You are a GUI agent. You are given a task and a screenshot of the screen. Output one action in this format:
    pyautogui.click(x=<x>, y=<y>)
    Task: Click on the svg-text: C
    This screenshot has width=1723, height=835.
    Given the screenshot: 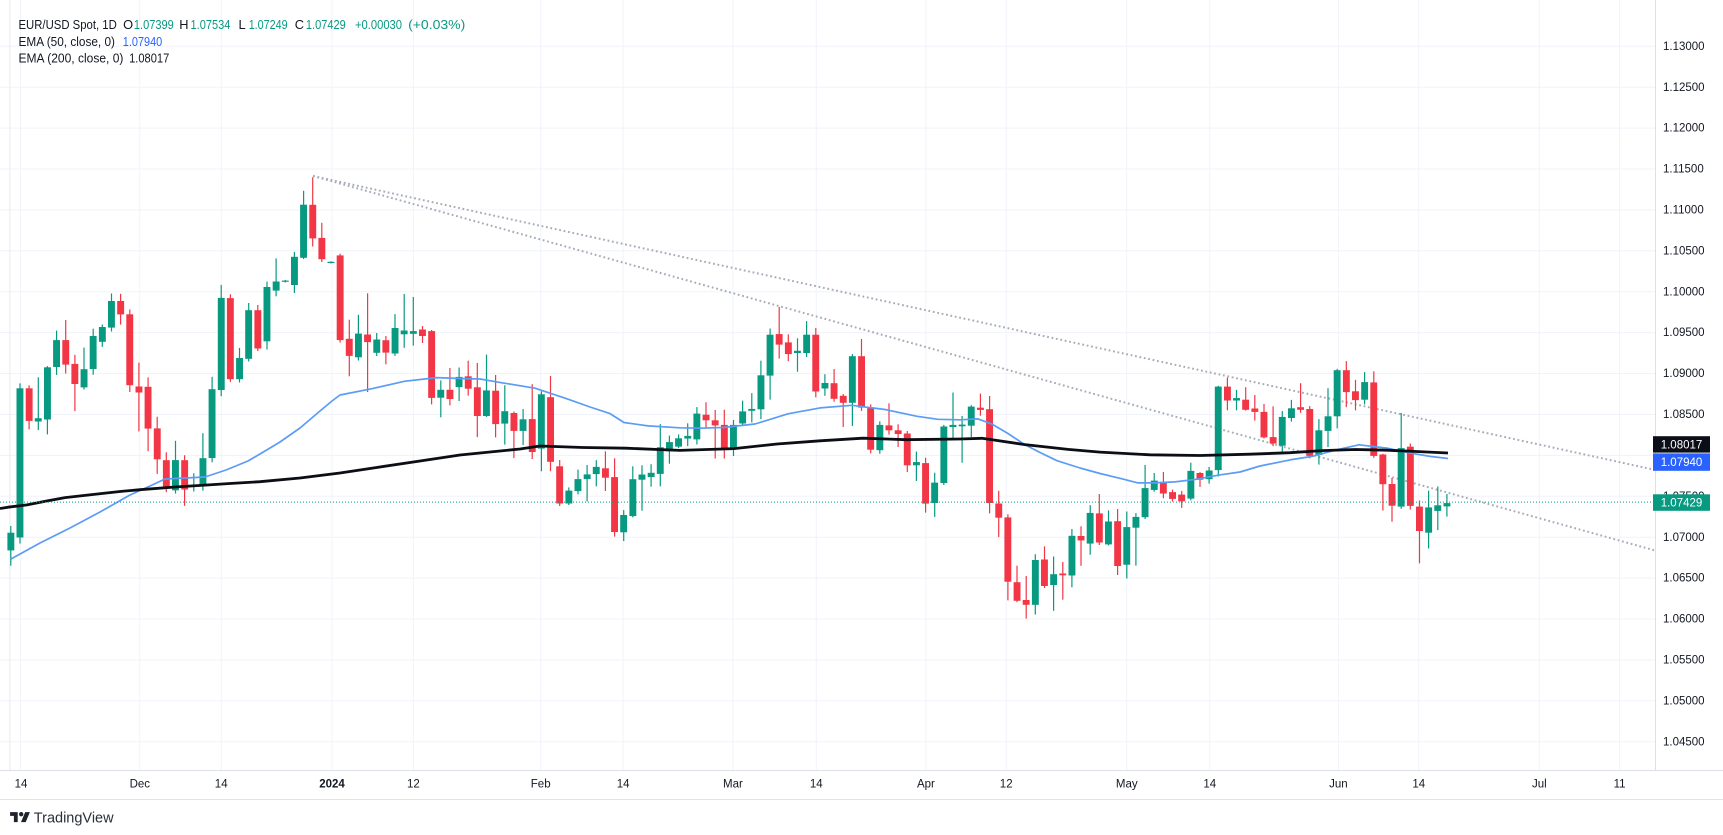 What is the action you would take?
    pyautogui.click(x=299, y=24)
    